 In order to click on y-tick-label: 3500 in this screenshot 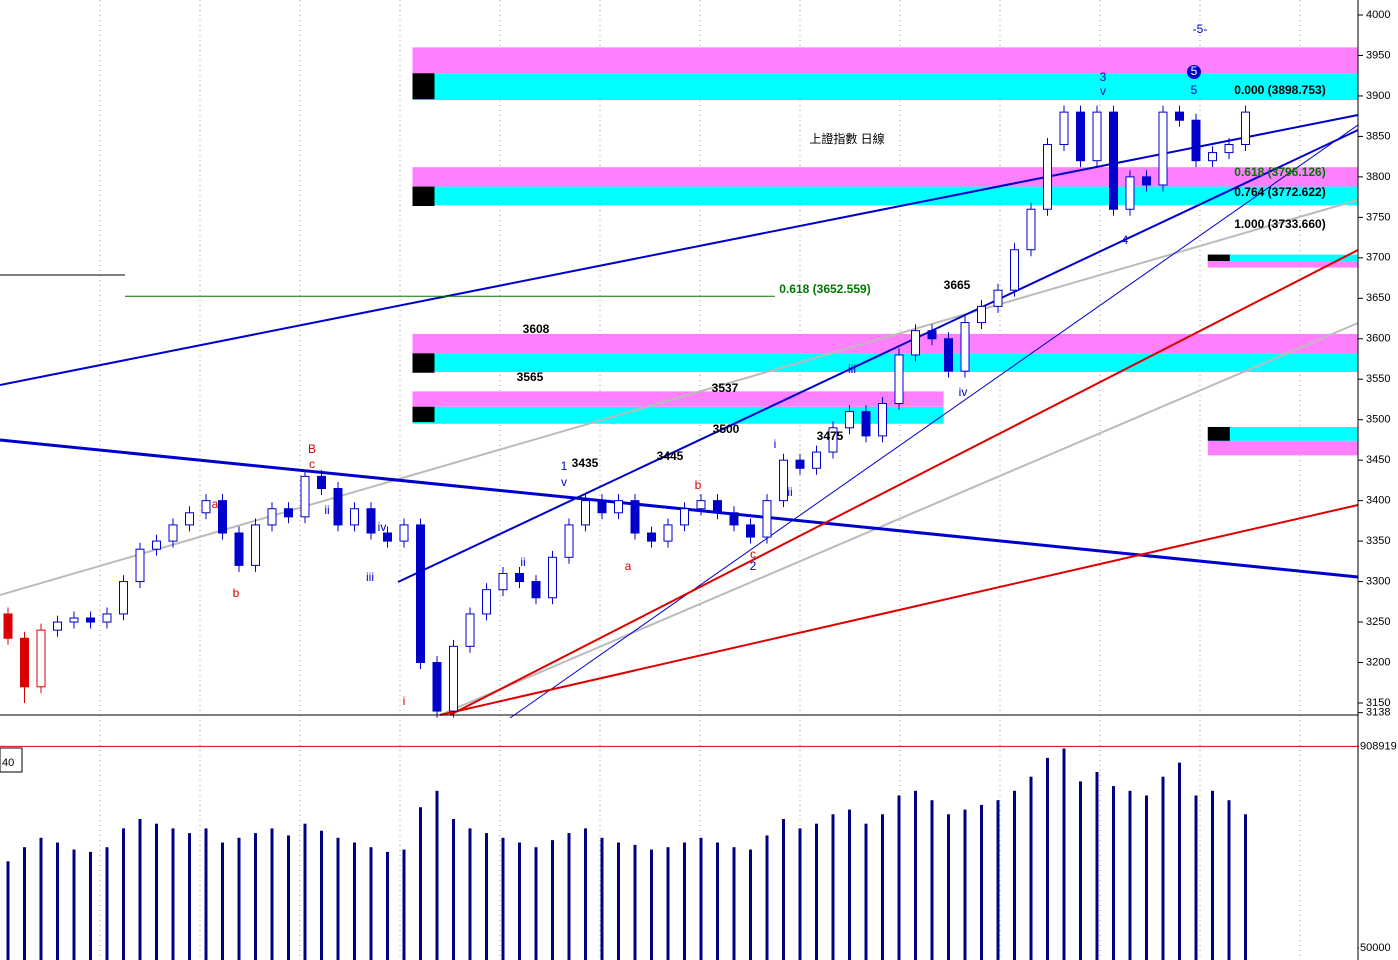, I will do `click(1378, 420)`.